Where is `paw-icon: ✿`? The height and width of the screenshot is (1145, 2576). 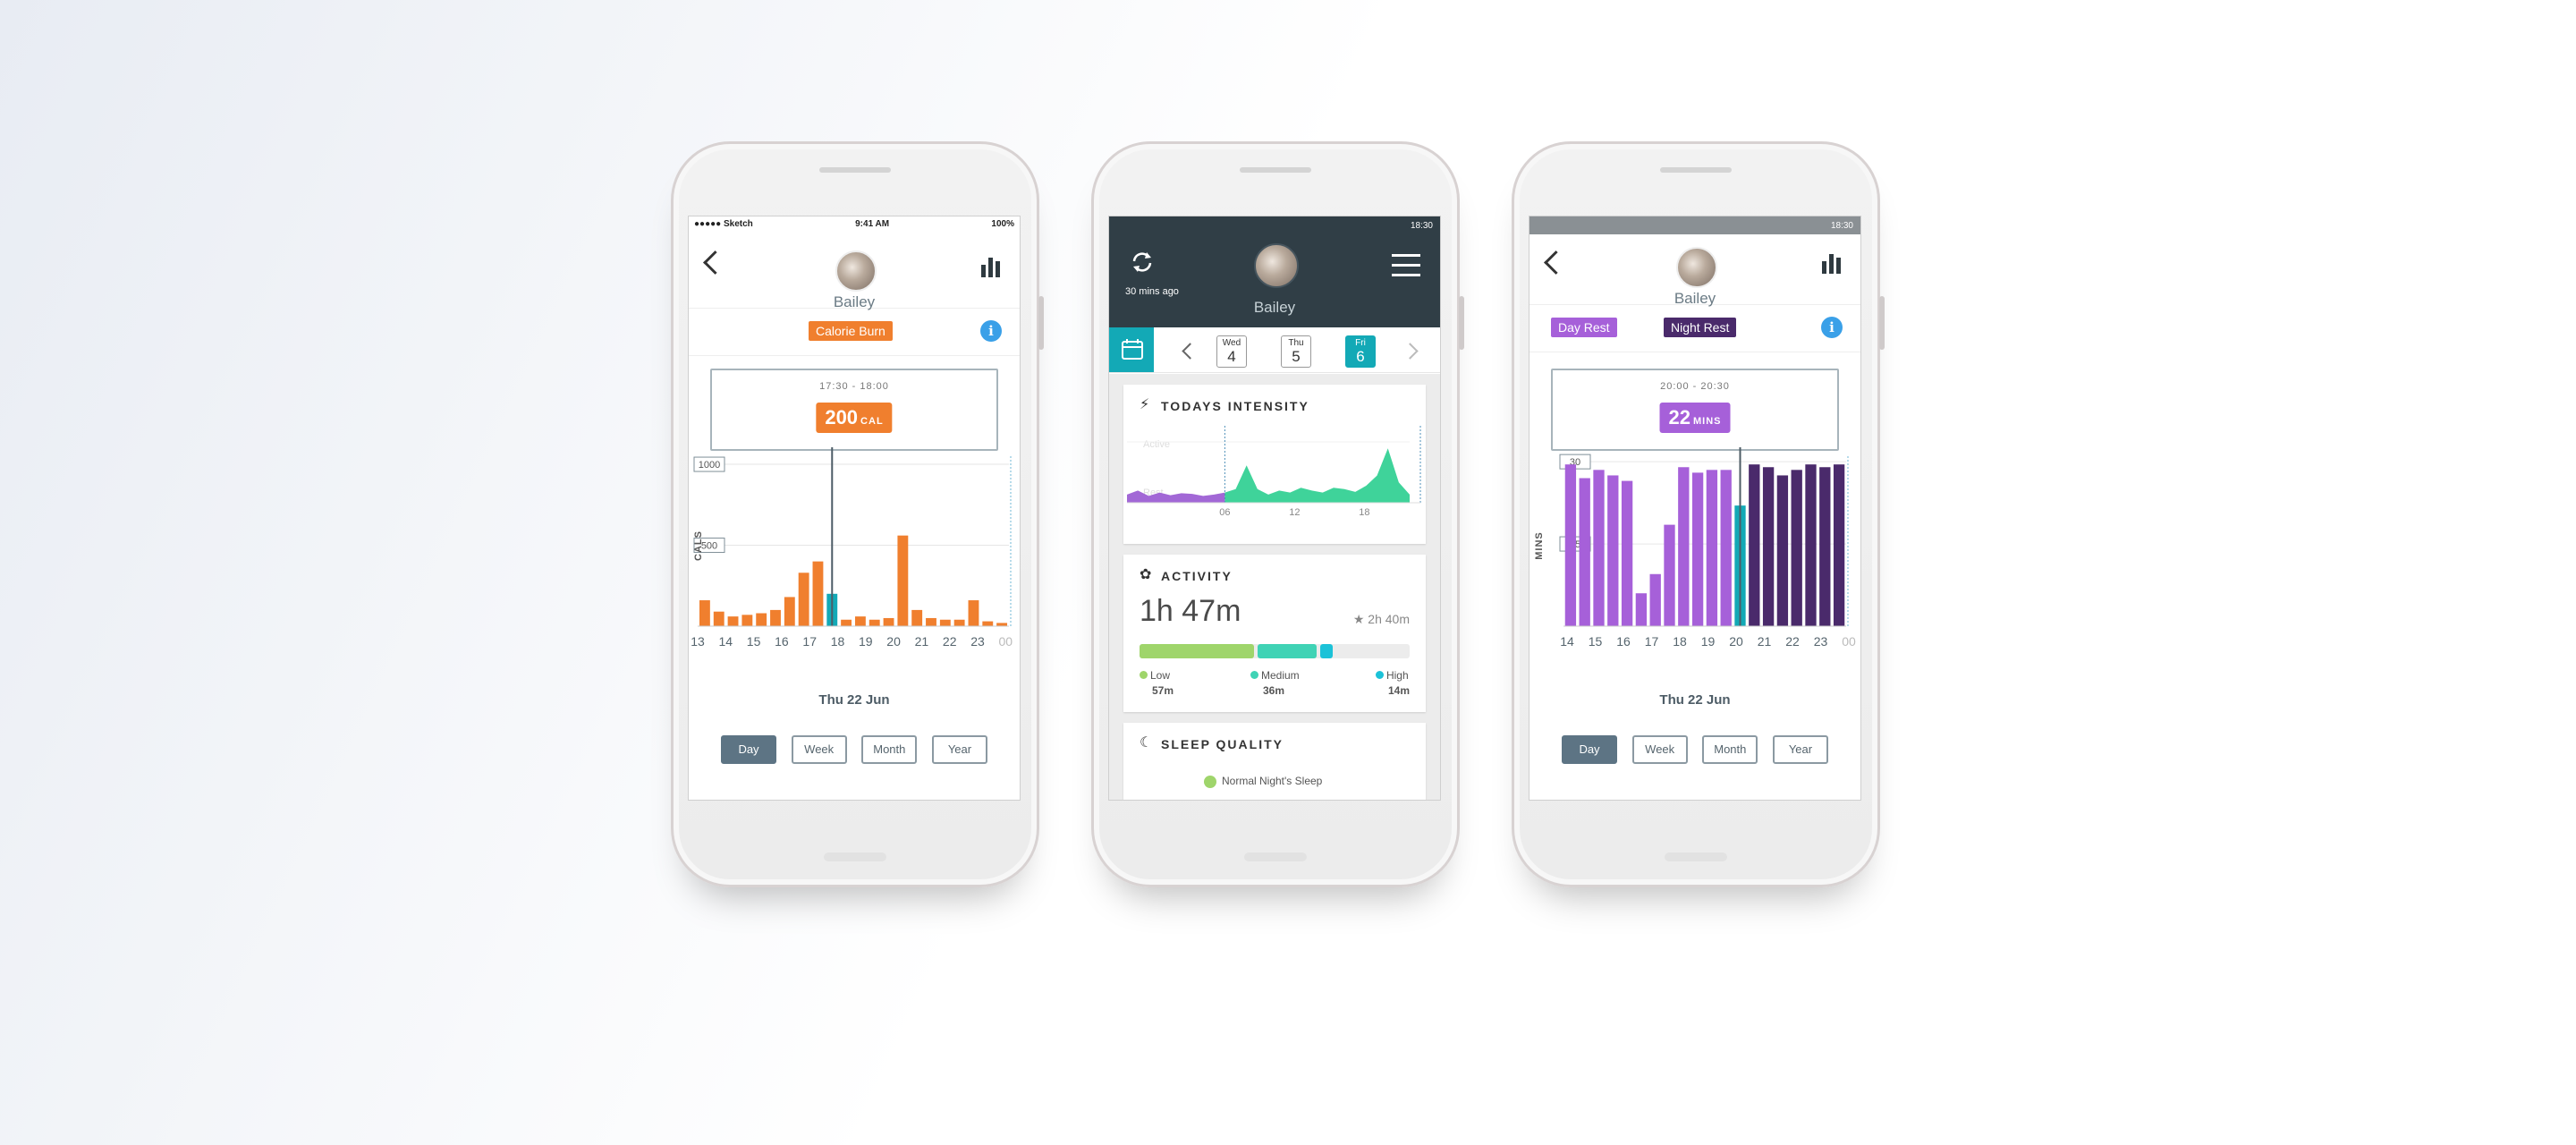 paw-icon: ✿ is located at coordinates (1146, 574).